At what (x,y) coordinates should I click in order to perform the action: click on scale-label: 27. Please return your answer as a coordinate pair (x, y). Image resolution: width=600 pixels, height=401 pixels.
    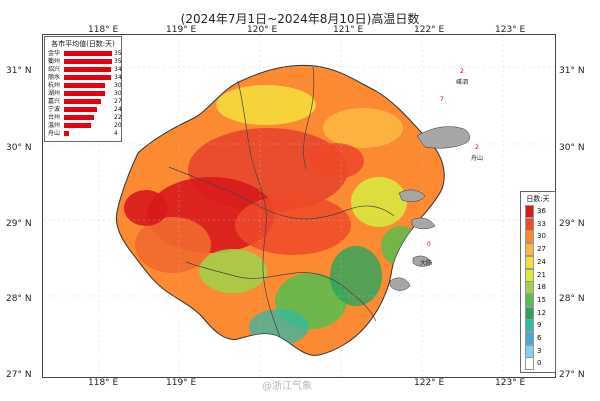
    Looking at the image, I should click on (541, 249).